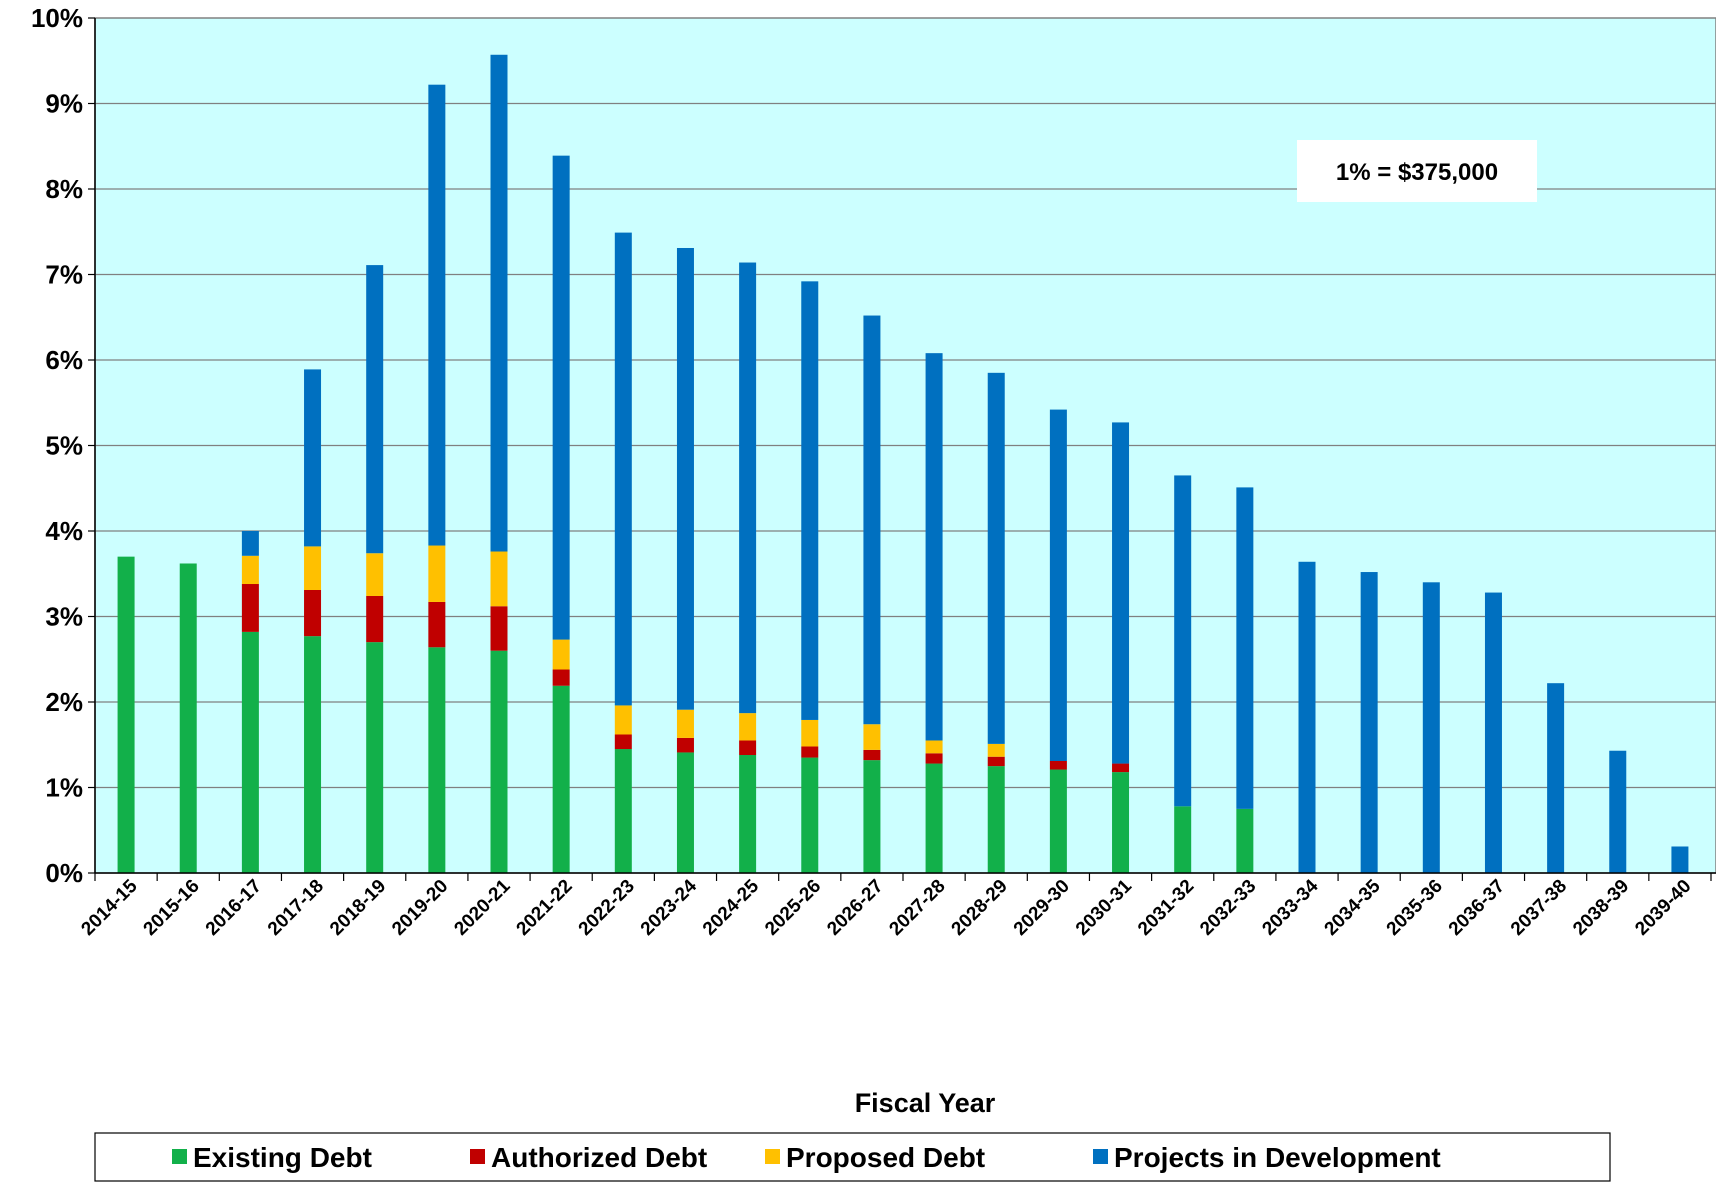 The height and width of the screenshot is (1183, 1716). Describe the element at coordinates (1539, 908) in the screenshot. I see `x-tick-label: 2037-38` at that location.